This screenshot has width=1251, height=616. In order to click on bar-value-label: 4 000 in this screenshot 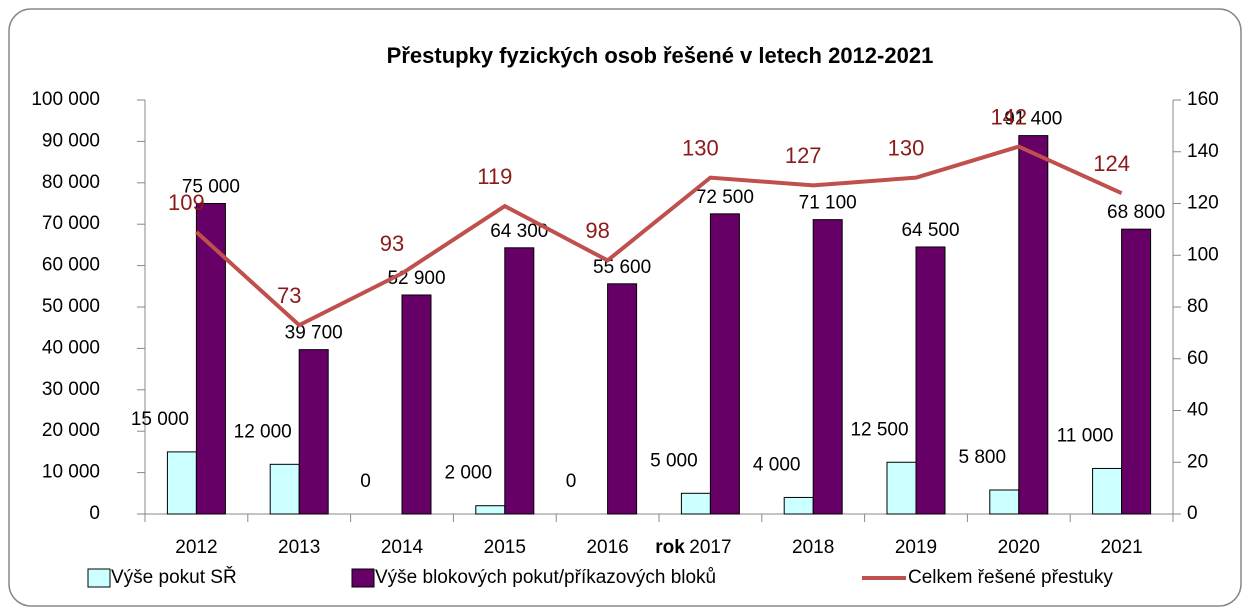, I will do `click(777, 464)`.